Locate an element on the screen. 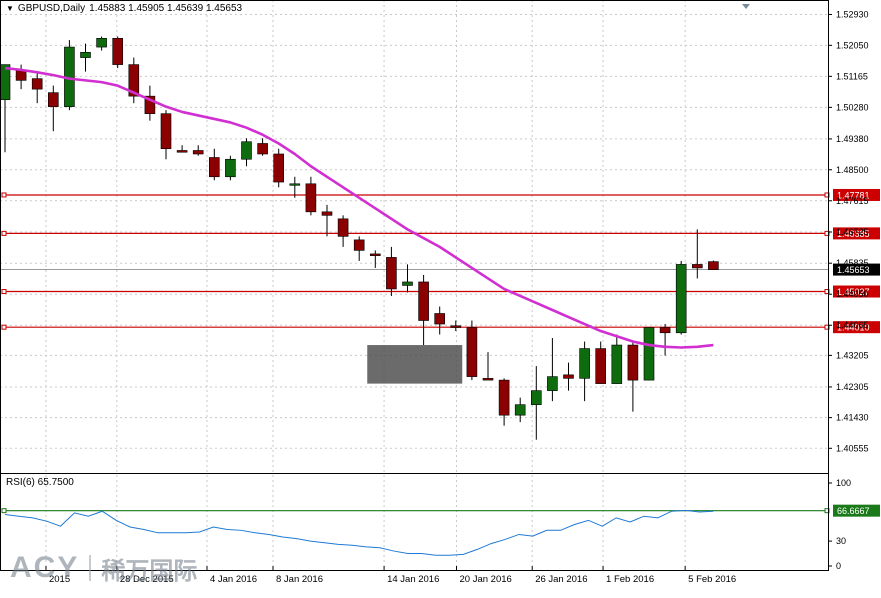 This screenshot has height=598, width=881. chart-shift-marker-icon is located at coordinates (746, 6).